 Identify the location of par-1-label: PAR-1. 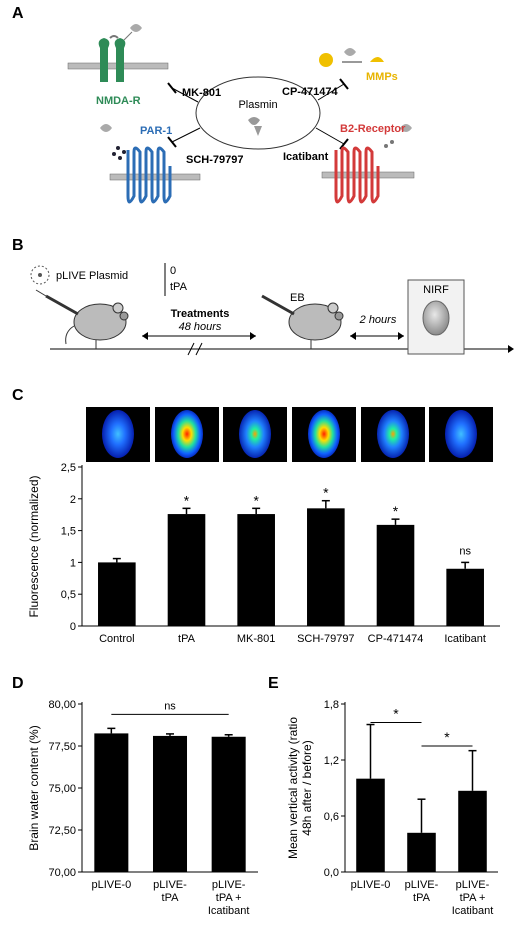
(156, 131).